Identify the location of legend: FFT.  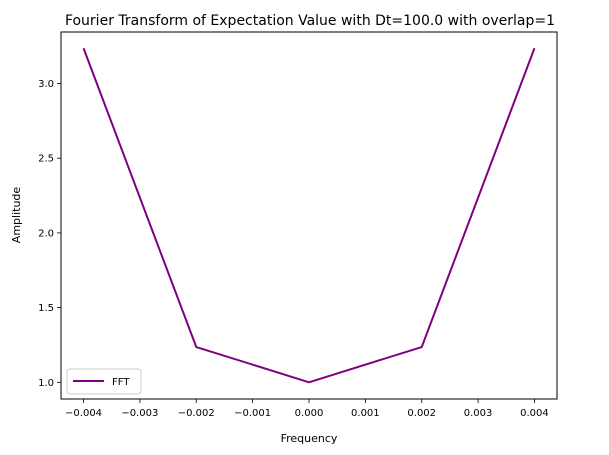
(104, 381).